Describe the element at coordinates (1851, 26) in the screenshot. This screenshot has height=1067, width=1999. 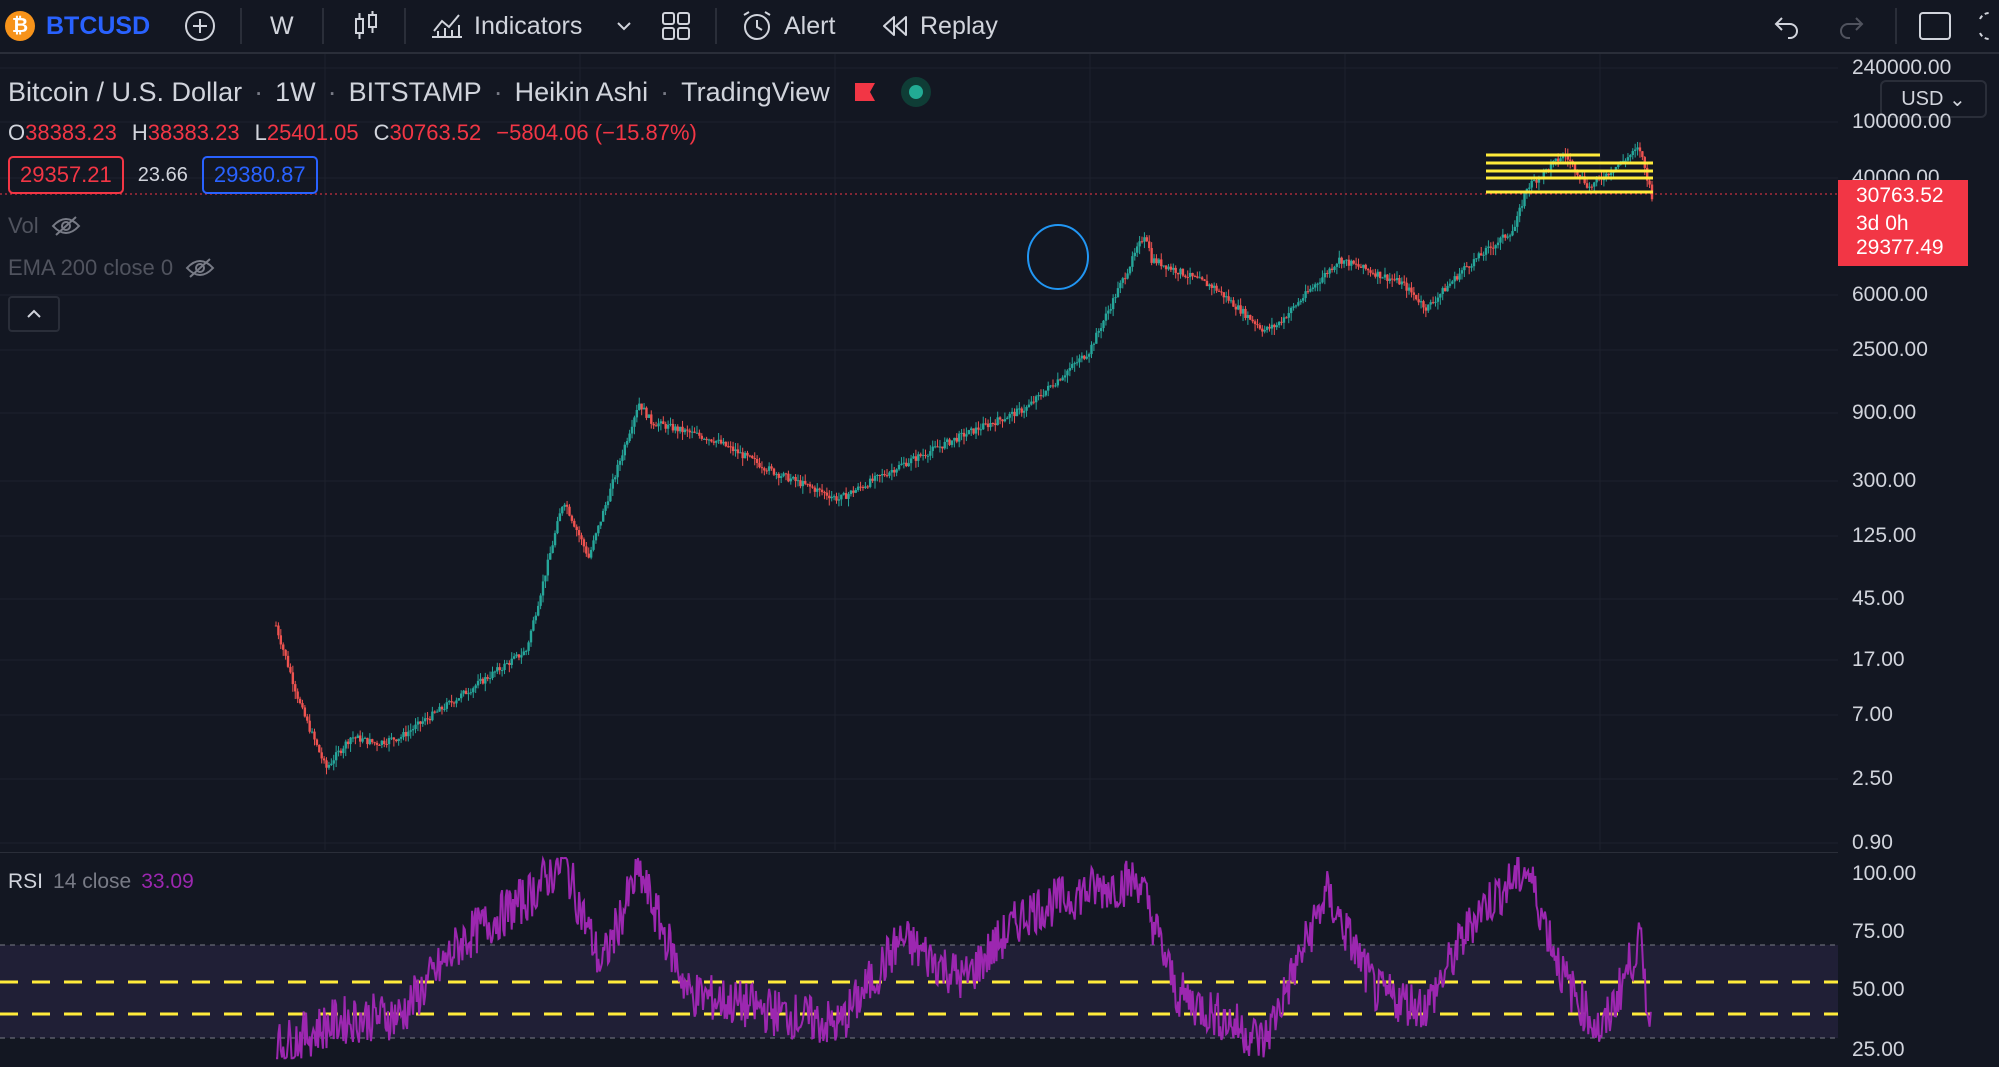
I see `redo-icon` at that location.